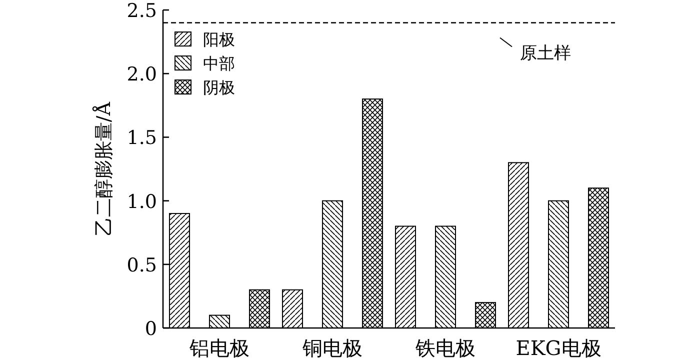  What do you see at coordinates (150, 329) in the screenshot?
I see `y-tick-label: 0` at bounding box center [150, 329].